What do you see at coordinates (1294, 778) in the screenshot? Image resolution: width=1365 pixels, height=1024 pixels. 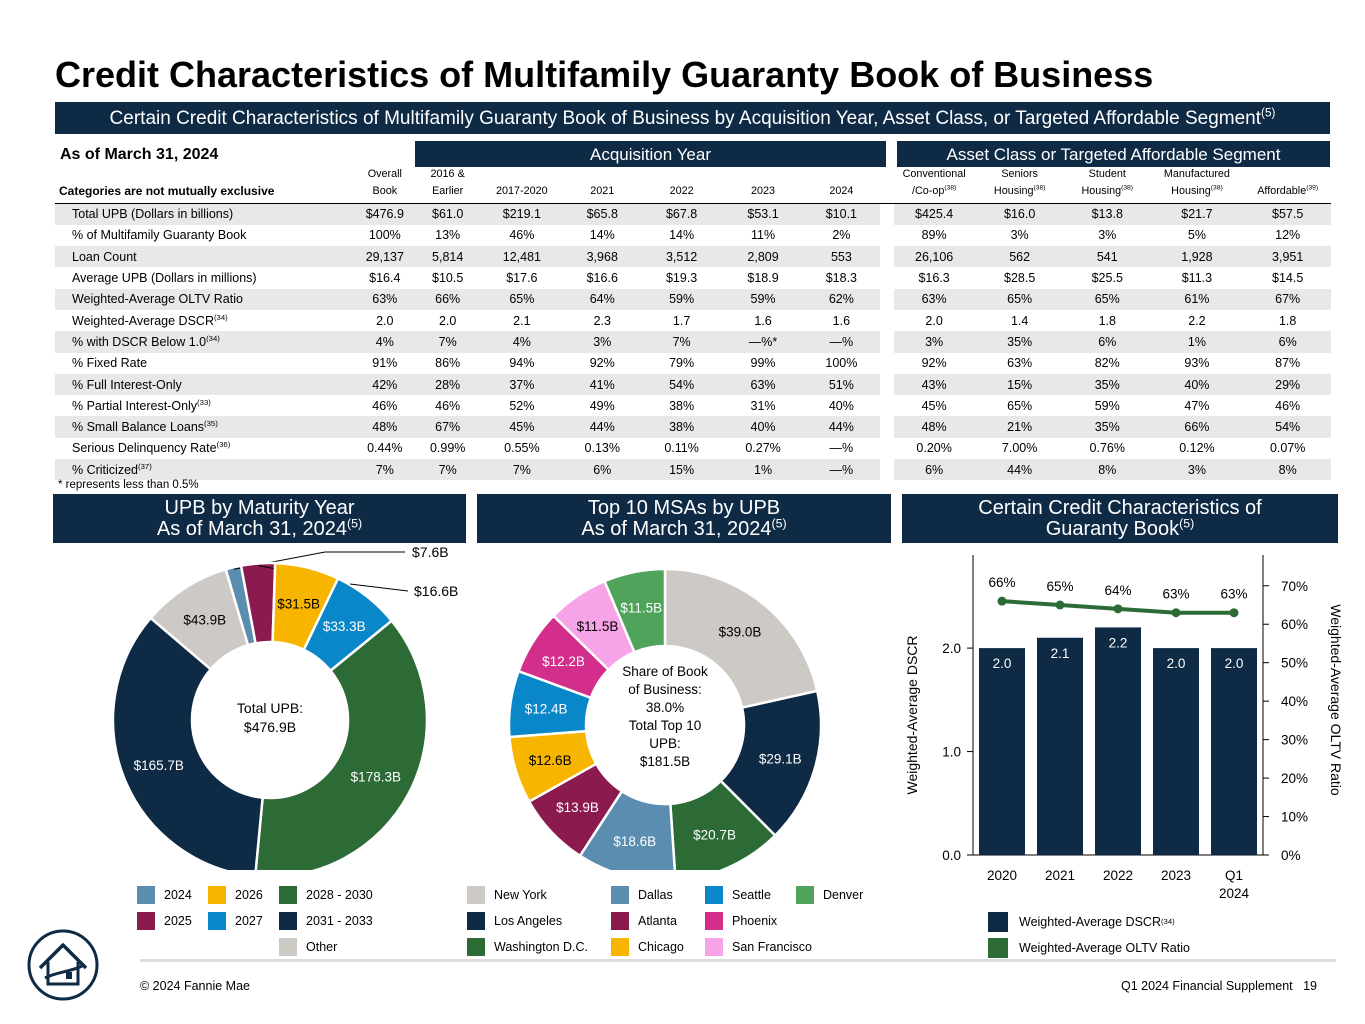 I see `y2-tick-label: 20%` at bounding box center [1294, 778].